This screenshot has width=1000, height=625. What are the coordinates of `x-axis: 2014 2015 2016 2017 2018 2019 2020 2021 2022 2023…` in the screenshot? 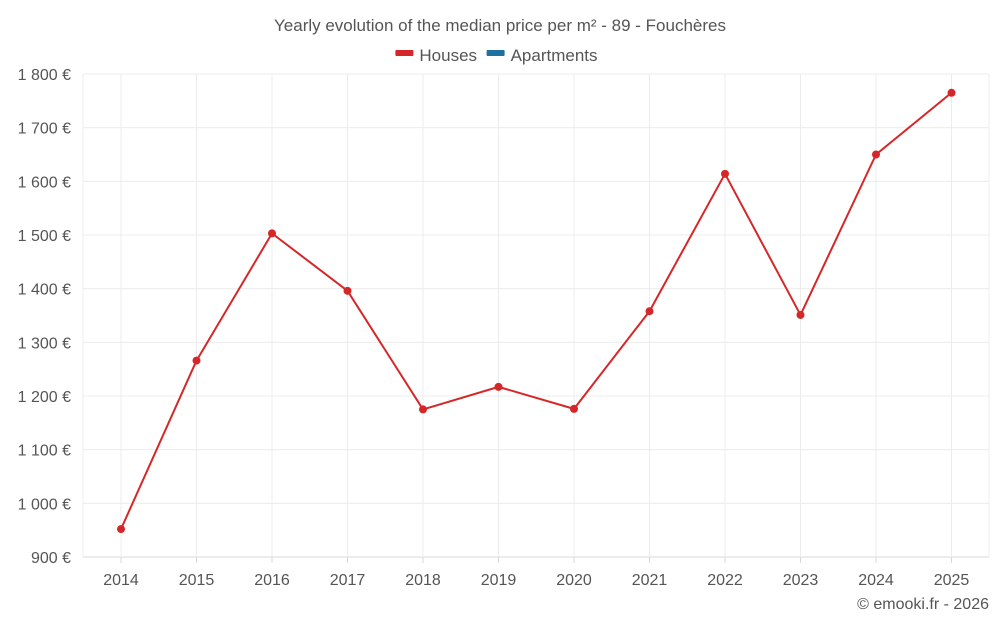 It's located at (536, 573).